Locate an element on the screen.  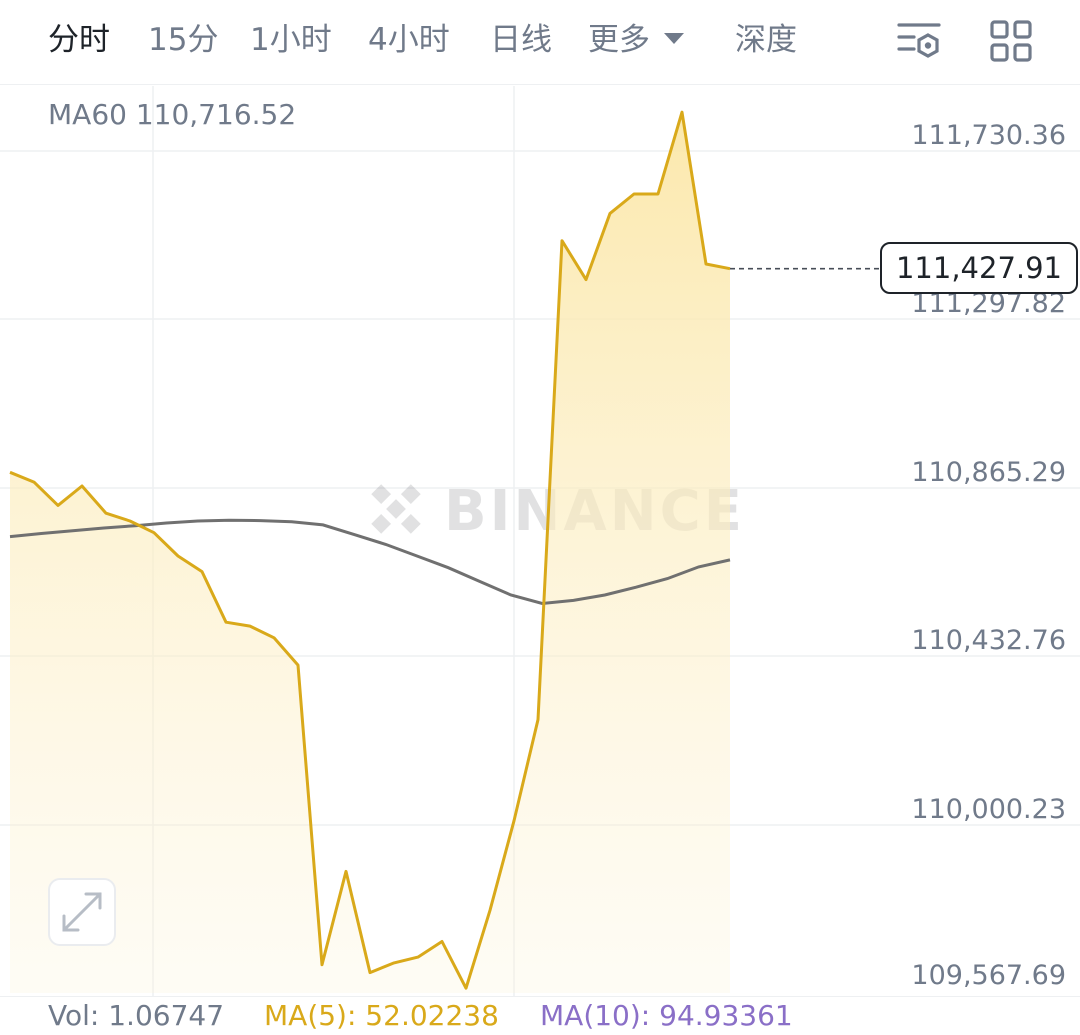
y-tick-label: 109,567.69 is located at coordinates (988, 975).